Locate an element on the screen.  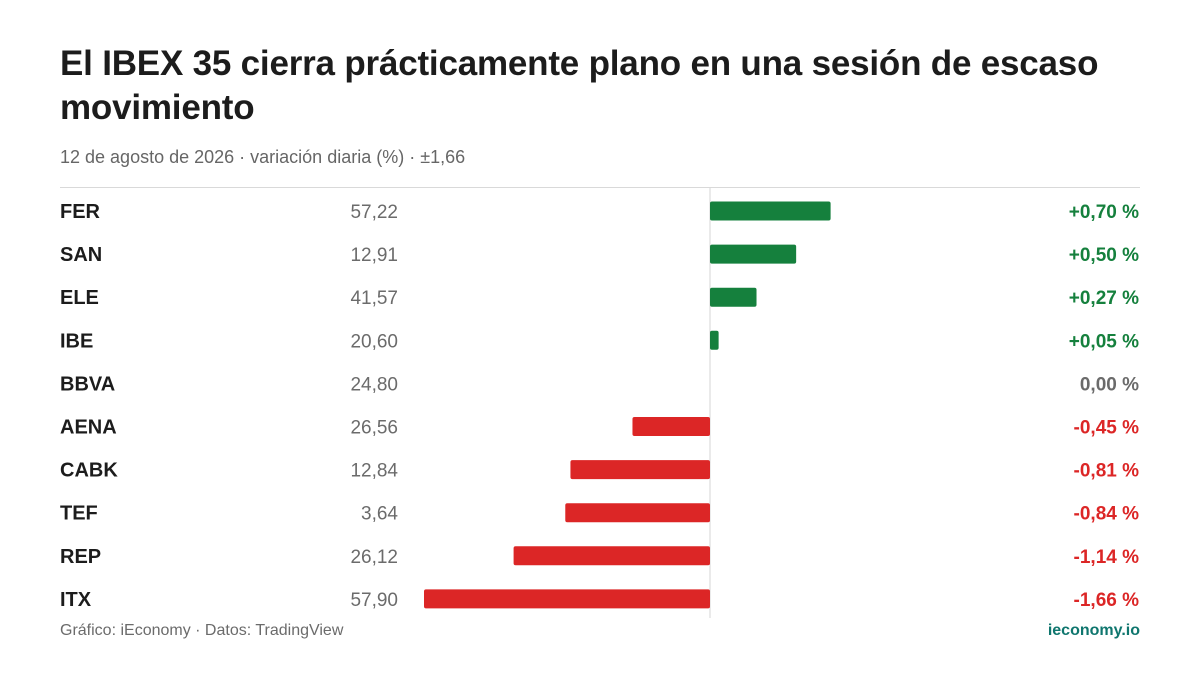
chart-row: ITX 57,90 -1,66 % is located at coordinates (599, 600).